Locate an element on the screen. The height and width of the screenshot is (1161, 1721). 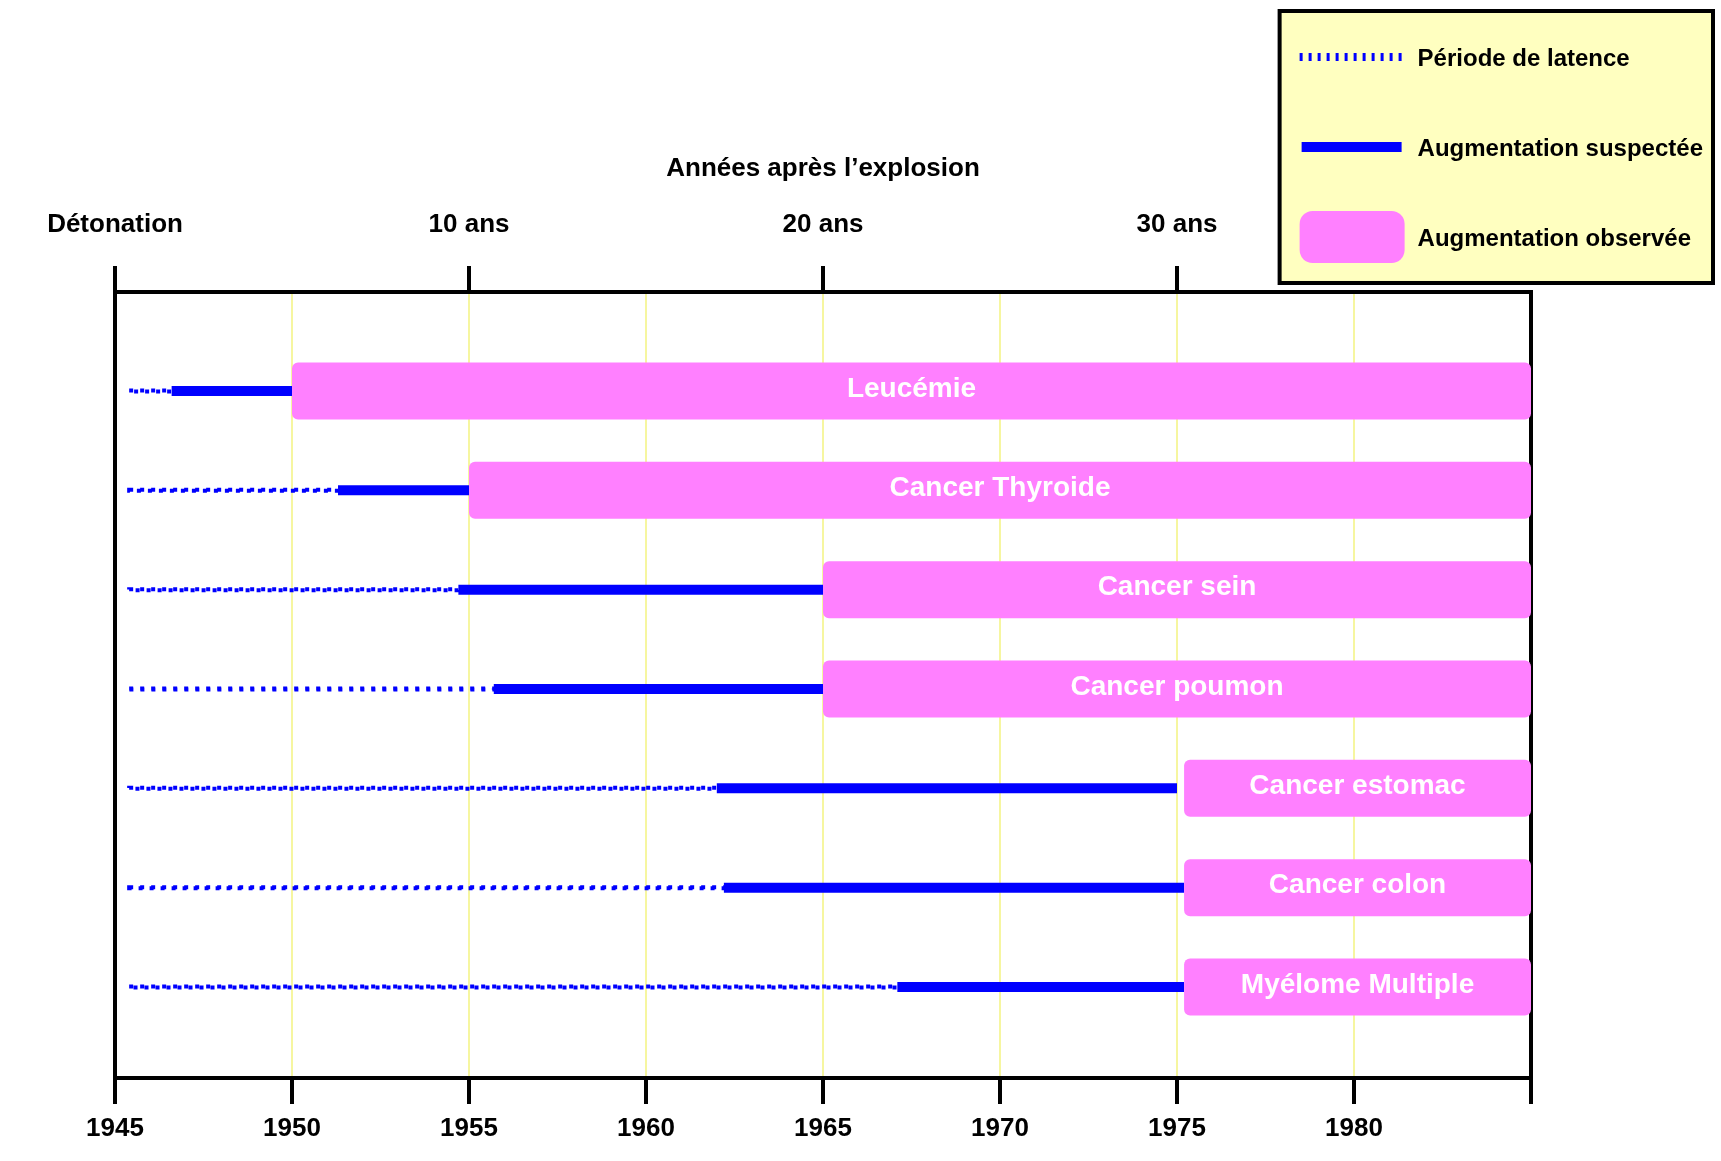
x-tick-label: 1950 is located at coordinates (292, 1127).